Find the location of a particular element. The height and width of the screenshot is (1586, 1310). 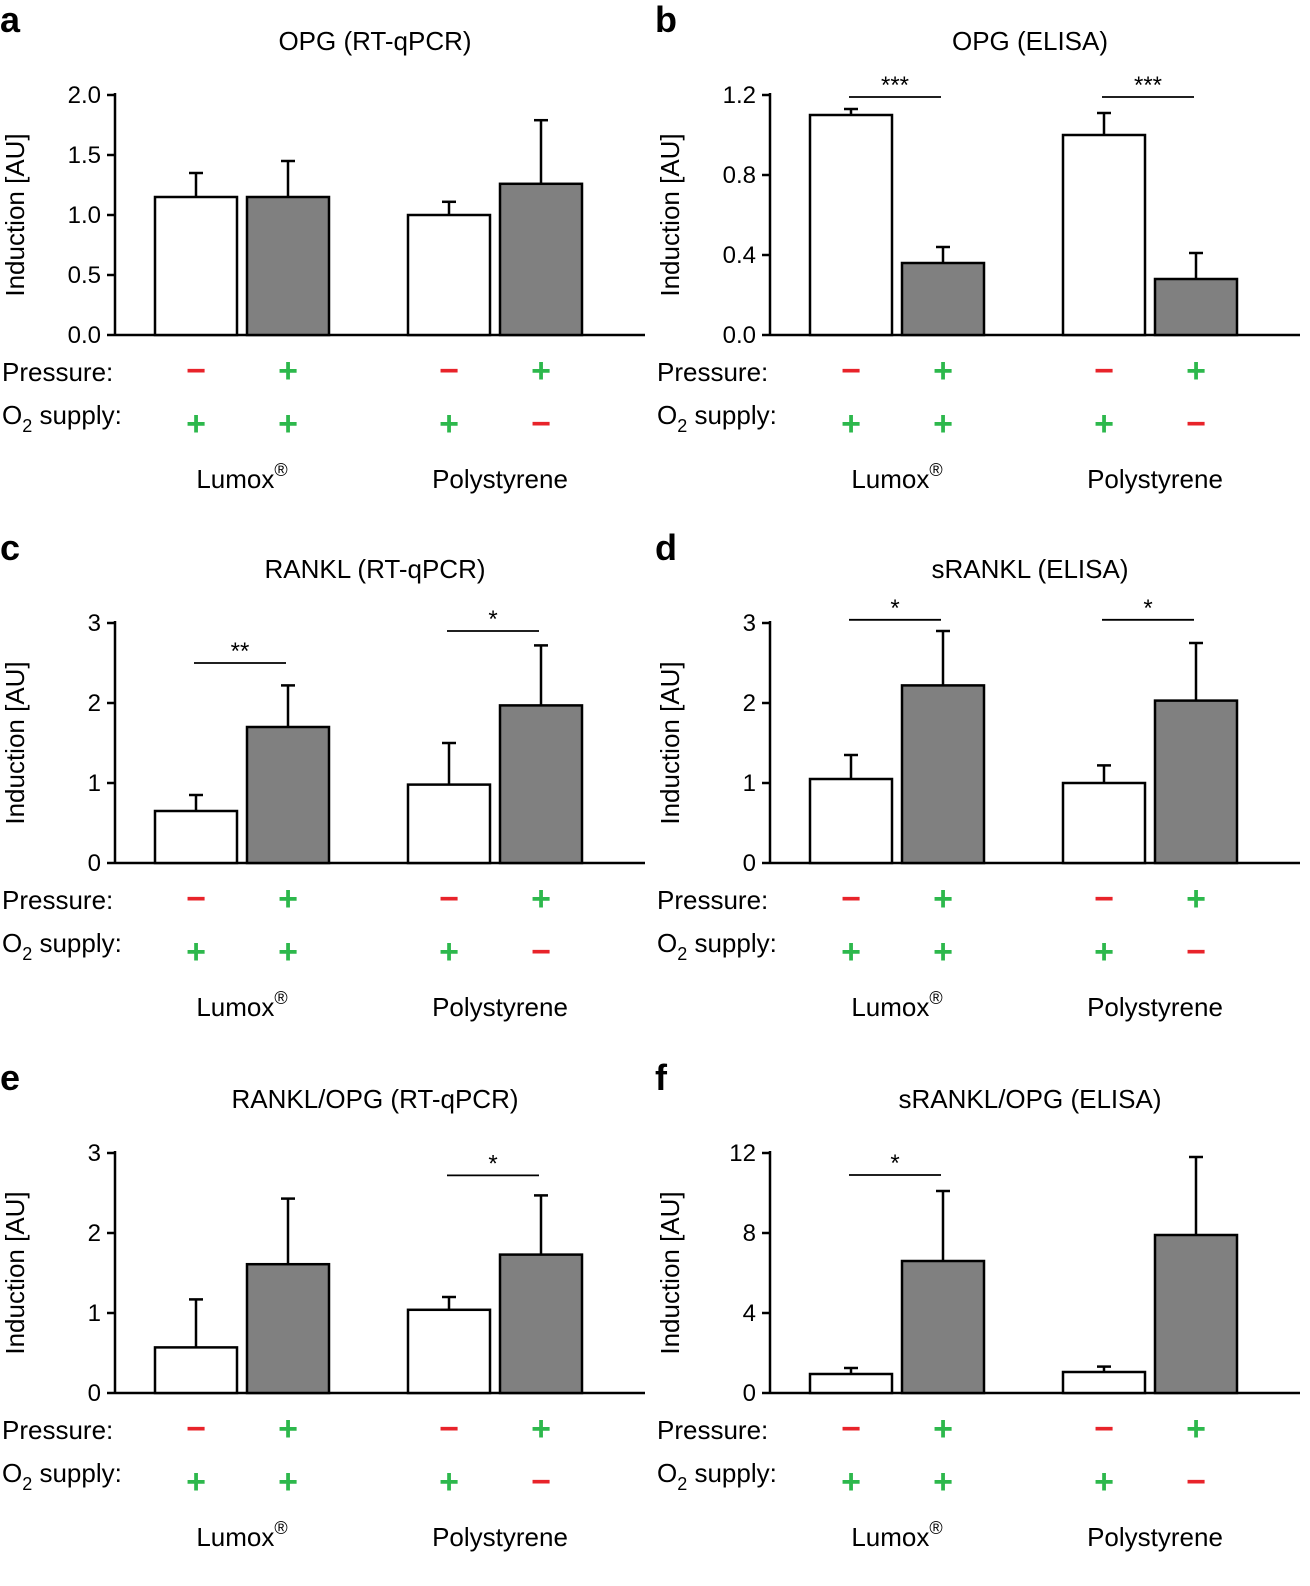

y-tick-label: 1.2 is located at coordinates (739, 95).